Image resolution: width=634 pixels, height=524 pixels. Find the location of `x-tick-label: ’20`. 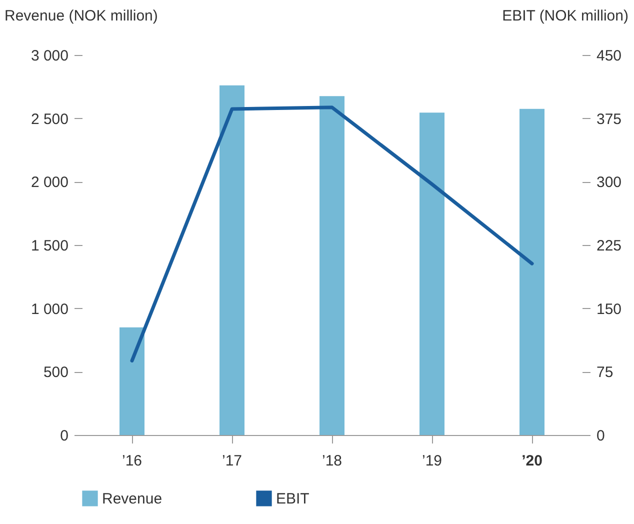

x-tick-label: ’20 is located at coordinates (532, 461).